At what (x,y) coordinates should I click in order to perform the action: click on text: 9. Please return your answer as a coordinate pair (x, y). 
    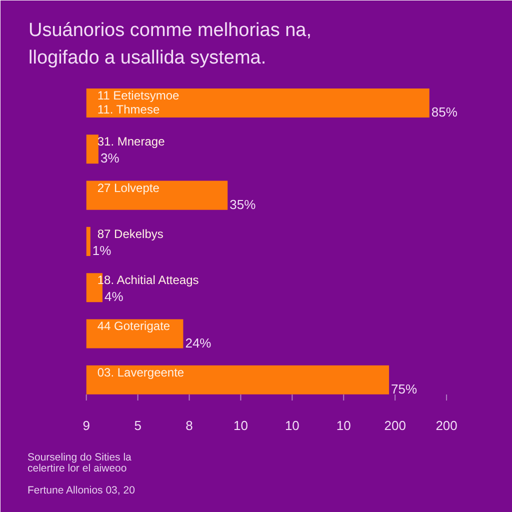
    Looking at the image, I should click on (86, 425).